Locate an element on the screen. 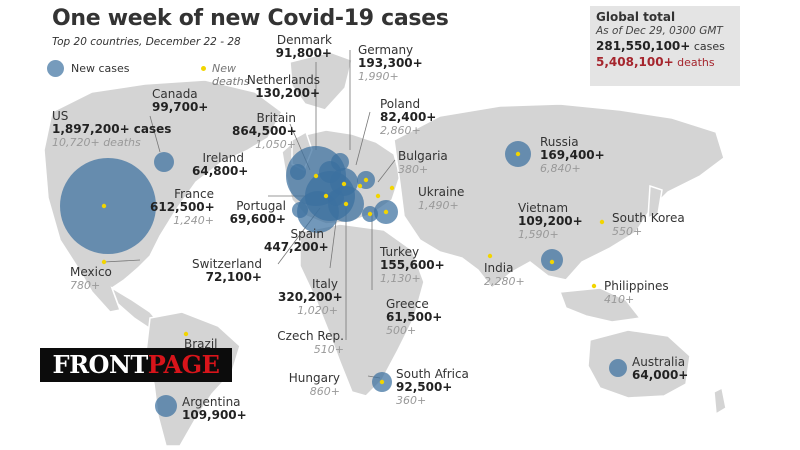 The width and height of the screenshot is (800, 450). country-label-spain: Spain 447,200+ is located at coordinates (296, 240).